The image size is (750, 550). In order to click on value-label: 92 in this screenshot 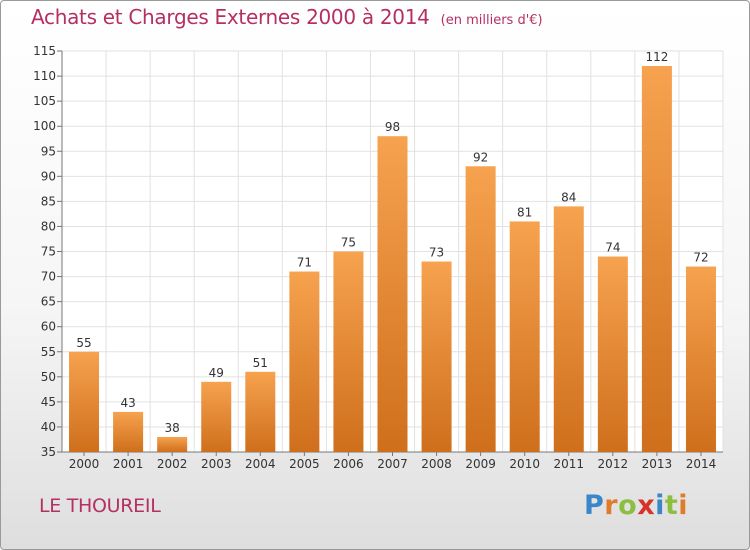, I will do `click(480, 157)`.